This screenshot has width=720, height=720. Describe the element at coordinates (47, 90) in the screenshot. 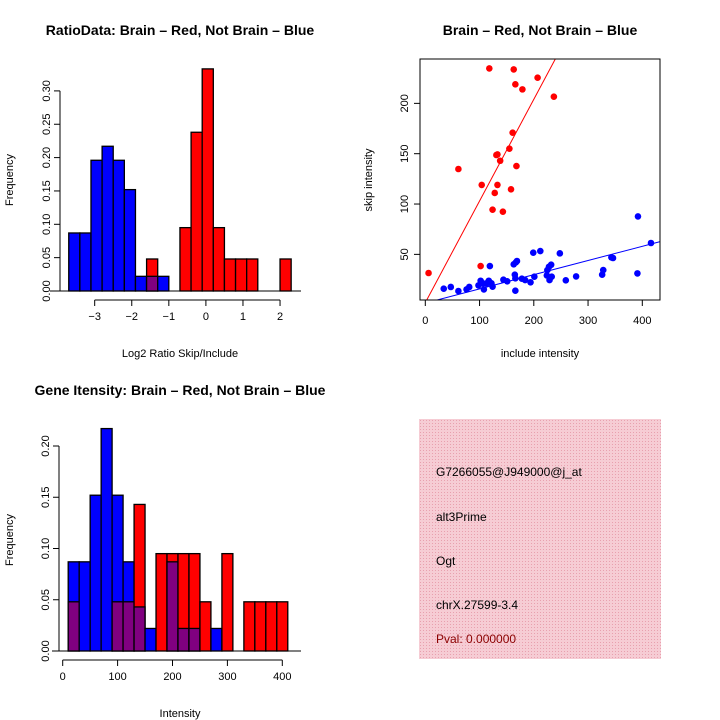

I see `ratio-hist-y-tick-label: 0.30` at that location.